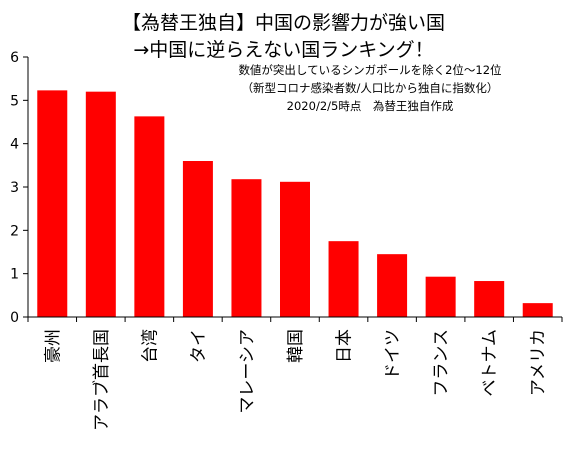  I want to click on category-label: ドイツ, so click(393, 354).